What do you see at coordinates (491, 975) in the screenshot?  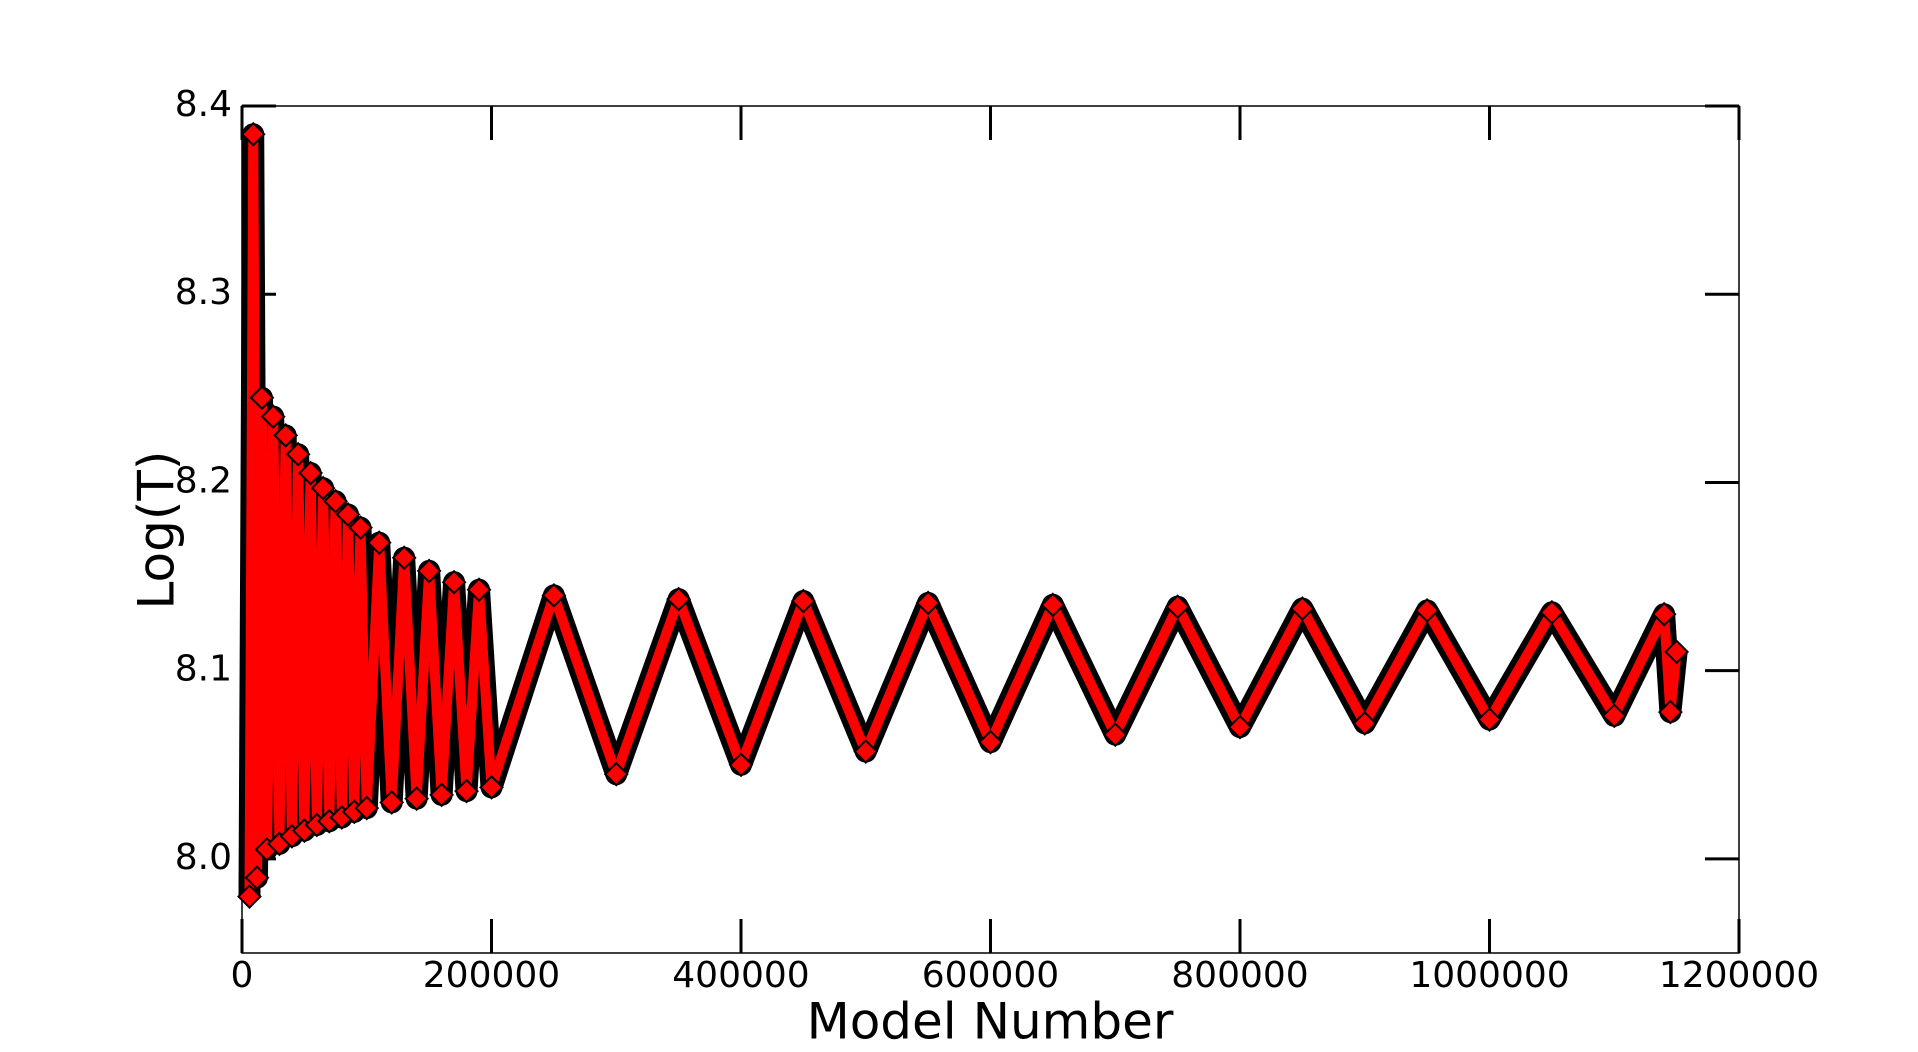 I see `x-tick-label: 200000` at bounding box center [491, 975].